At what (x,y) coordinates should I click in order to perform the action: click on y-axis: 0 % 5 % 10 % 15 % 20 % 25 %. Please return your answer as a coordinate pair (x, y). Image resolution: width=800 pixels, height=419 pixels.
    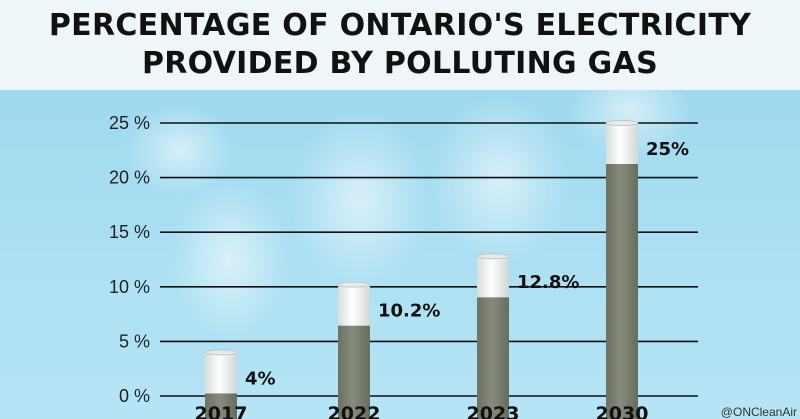
    Looking at the image, I should click on (129, 259).